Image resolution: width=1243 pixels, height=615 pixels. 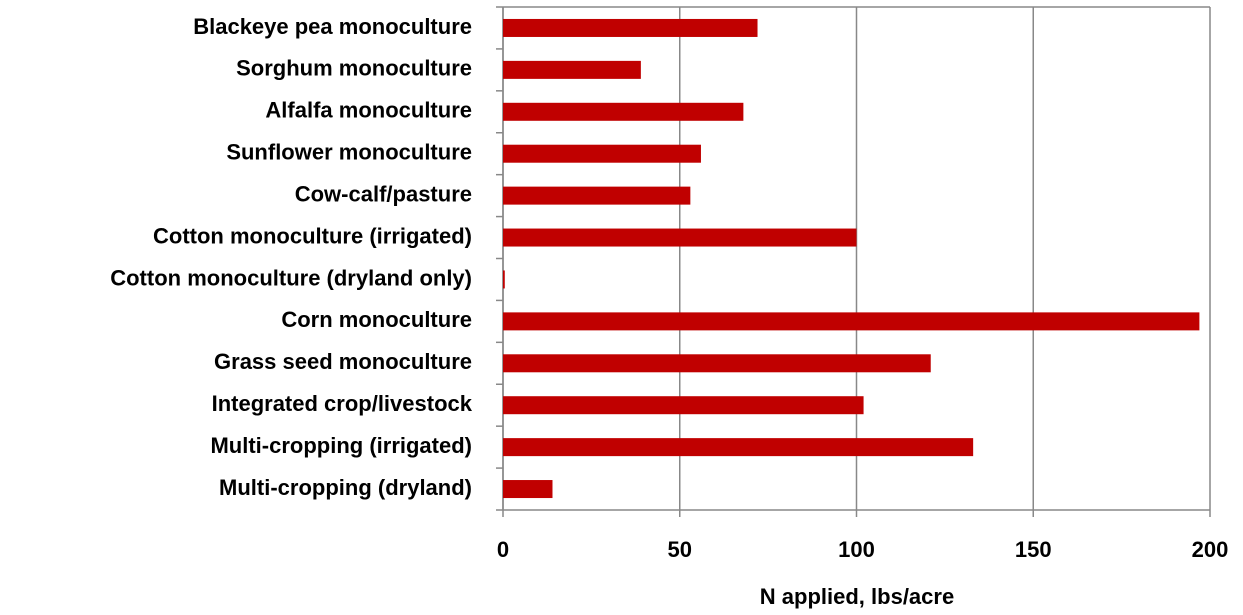 What do you see at coordinates (349, 152) in the screenshot?
I see `y-tick-label: Sunflower monoculture` at bounding box center [349, 152].